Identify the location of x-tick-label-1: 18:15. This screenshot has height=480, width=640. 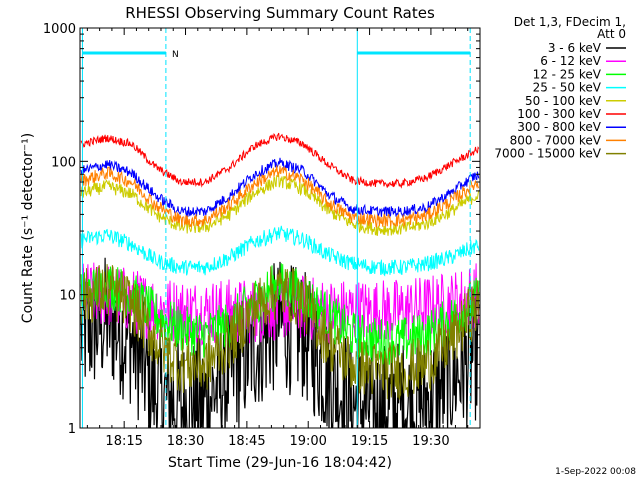
(123, 441).